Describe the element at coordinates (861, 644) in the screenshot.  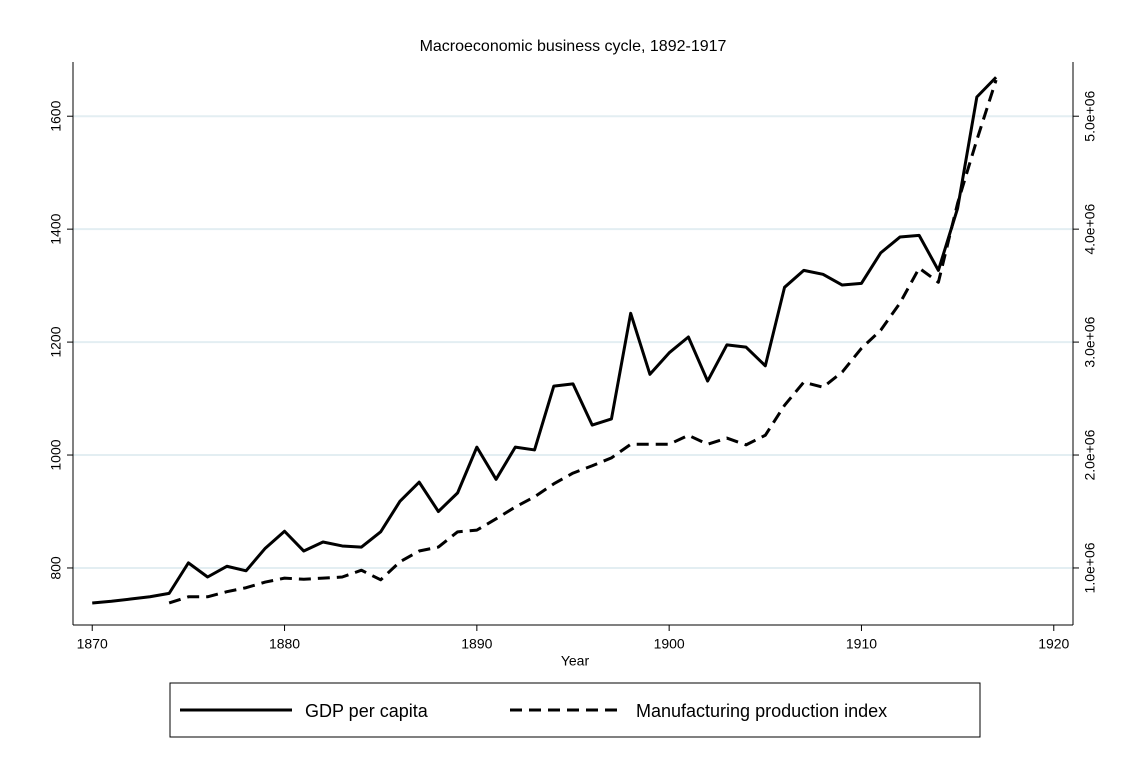
I see `x-tick-label: 1910` at that location.